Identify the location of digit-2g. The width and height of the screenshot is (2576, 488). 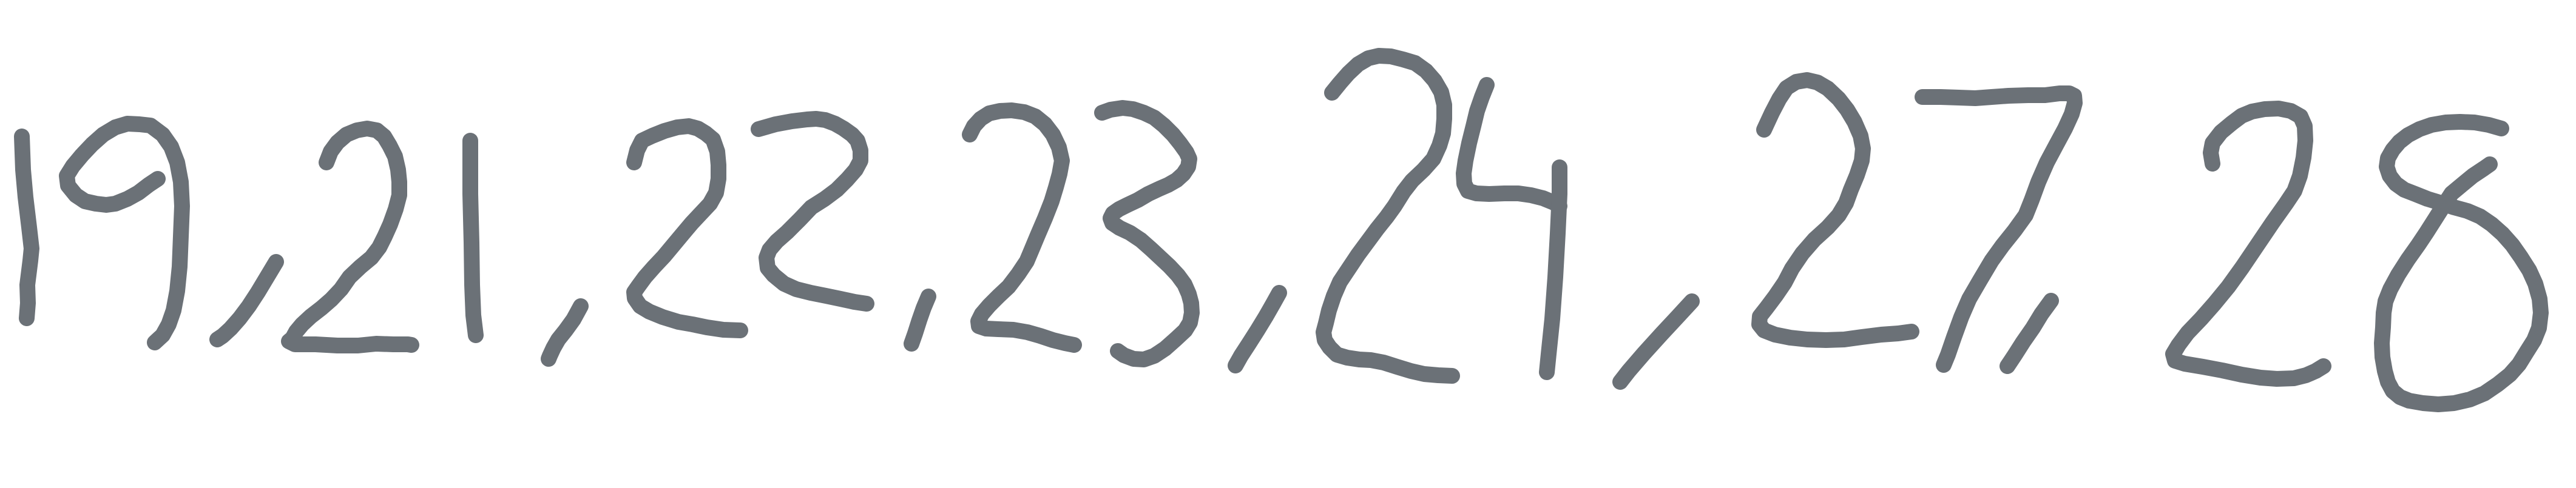
(2248, 244).